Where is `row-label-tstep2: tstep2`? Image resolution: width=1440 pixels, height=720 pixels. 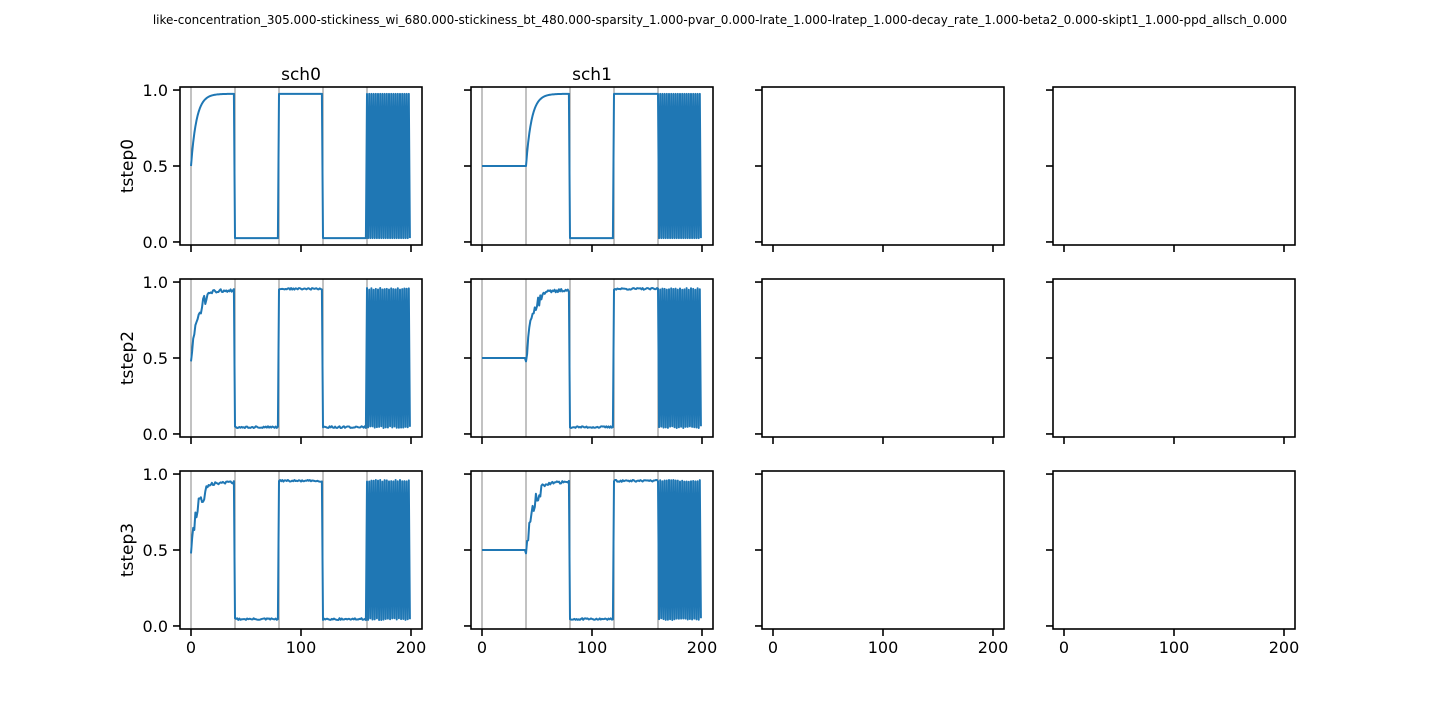
row-label-tstep2: tstep2 is located at coordinates (128, 358).